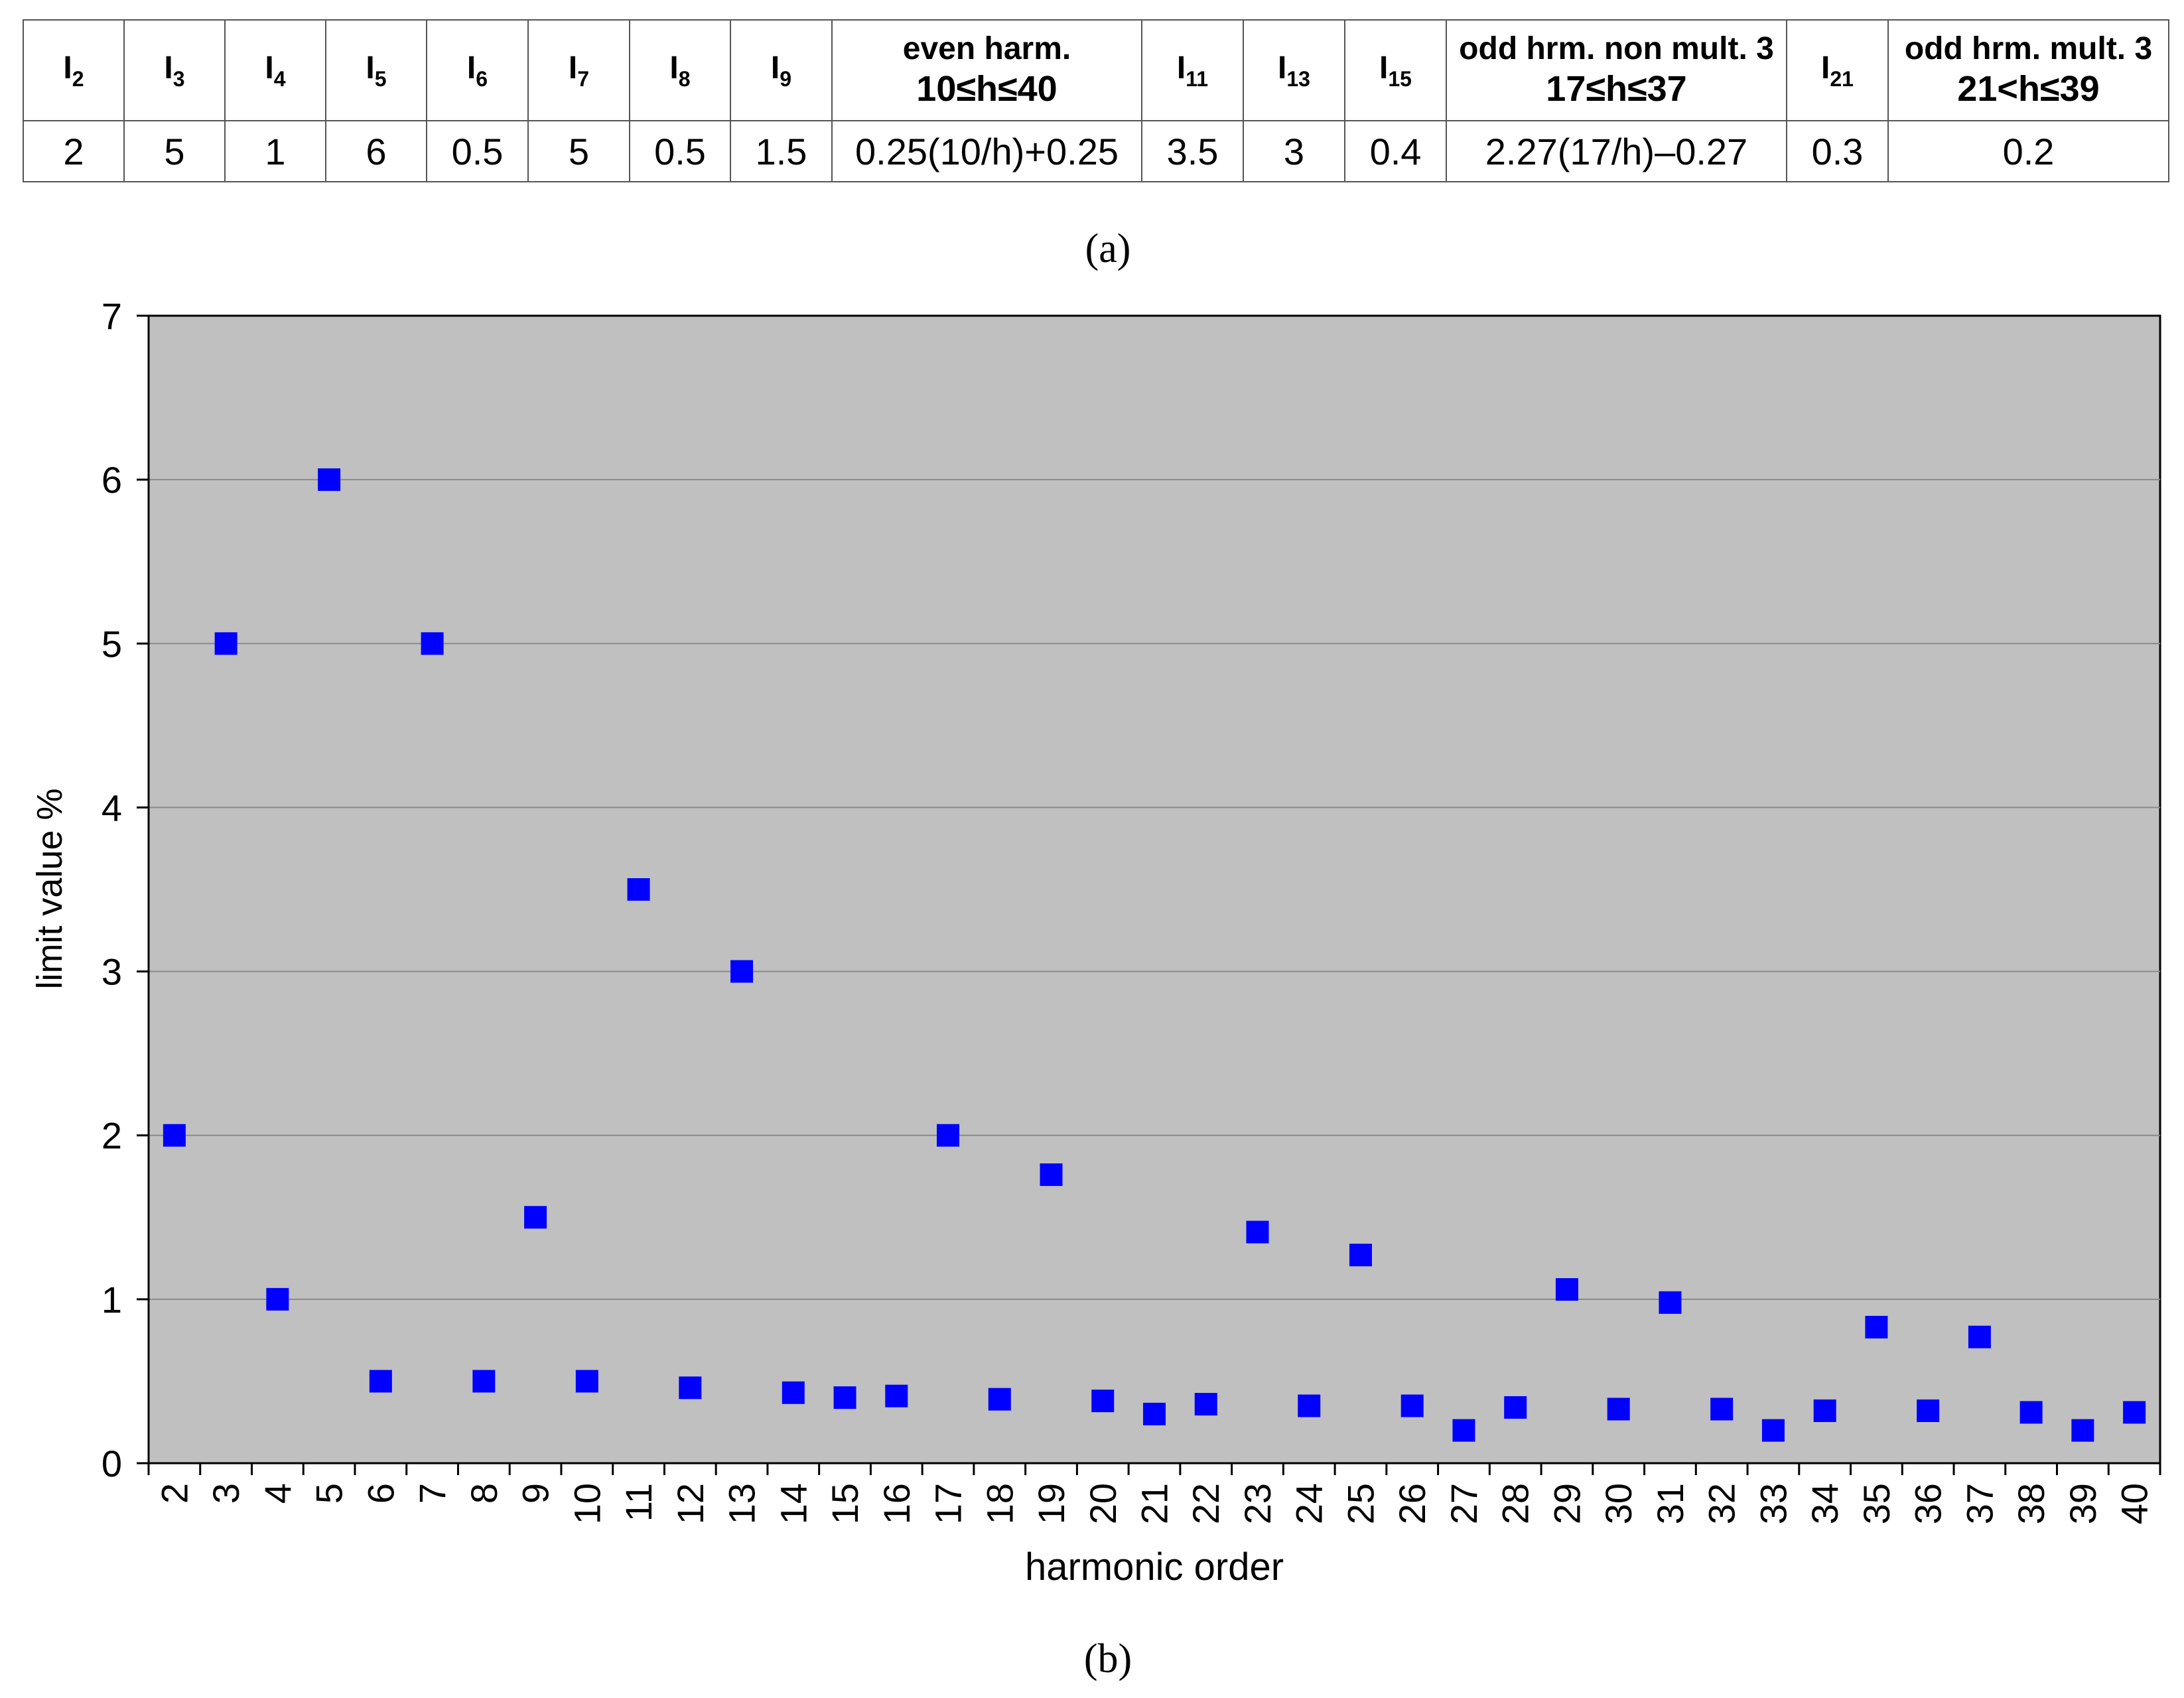 The height and width of the screenshot is (1698, 2184). Describe the element at coordinates (1515, 1504) in the screenshot. I see `x-tick-label: 28` at that location.